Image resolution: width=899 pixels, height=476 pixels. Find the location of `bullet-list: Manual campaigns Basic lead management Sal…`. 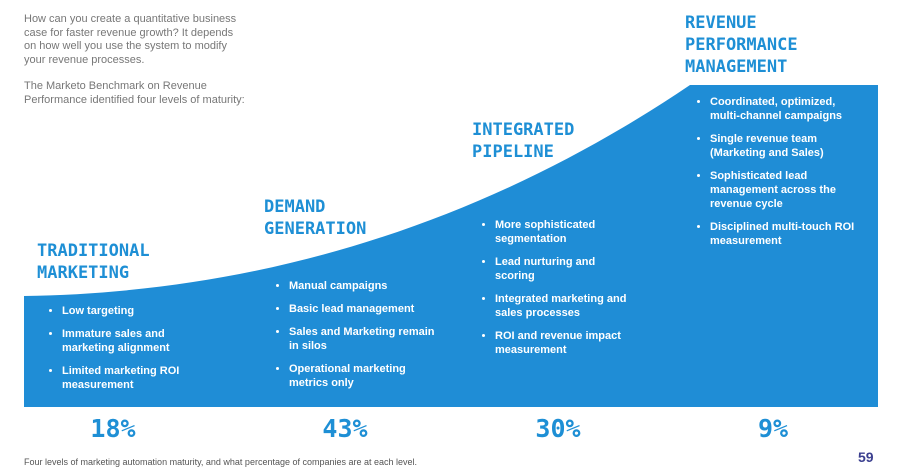

bullet-list: Manual campaigns Basic lead management Sal… is located at coordinates (357, 339).